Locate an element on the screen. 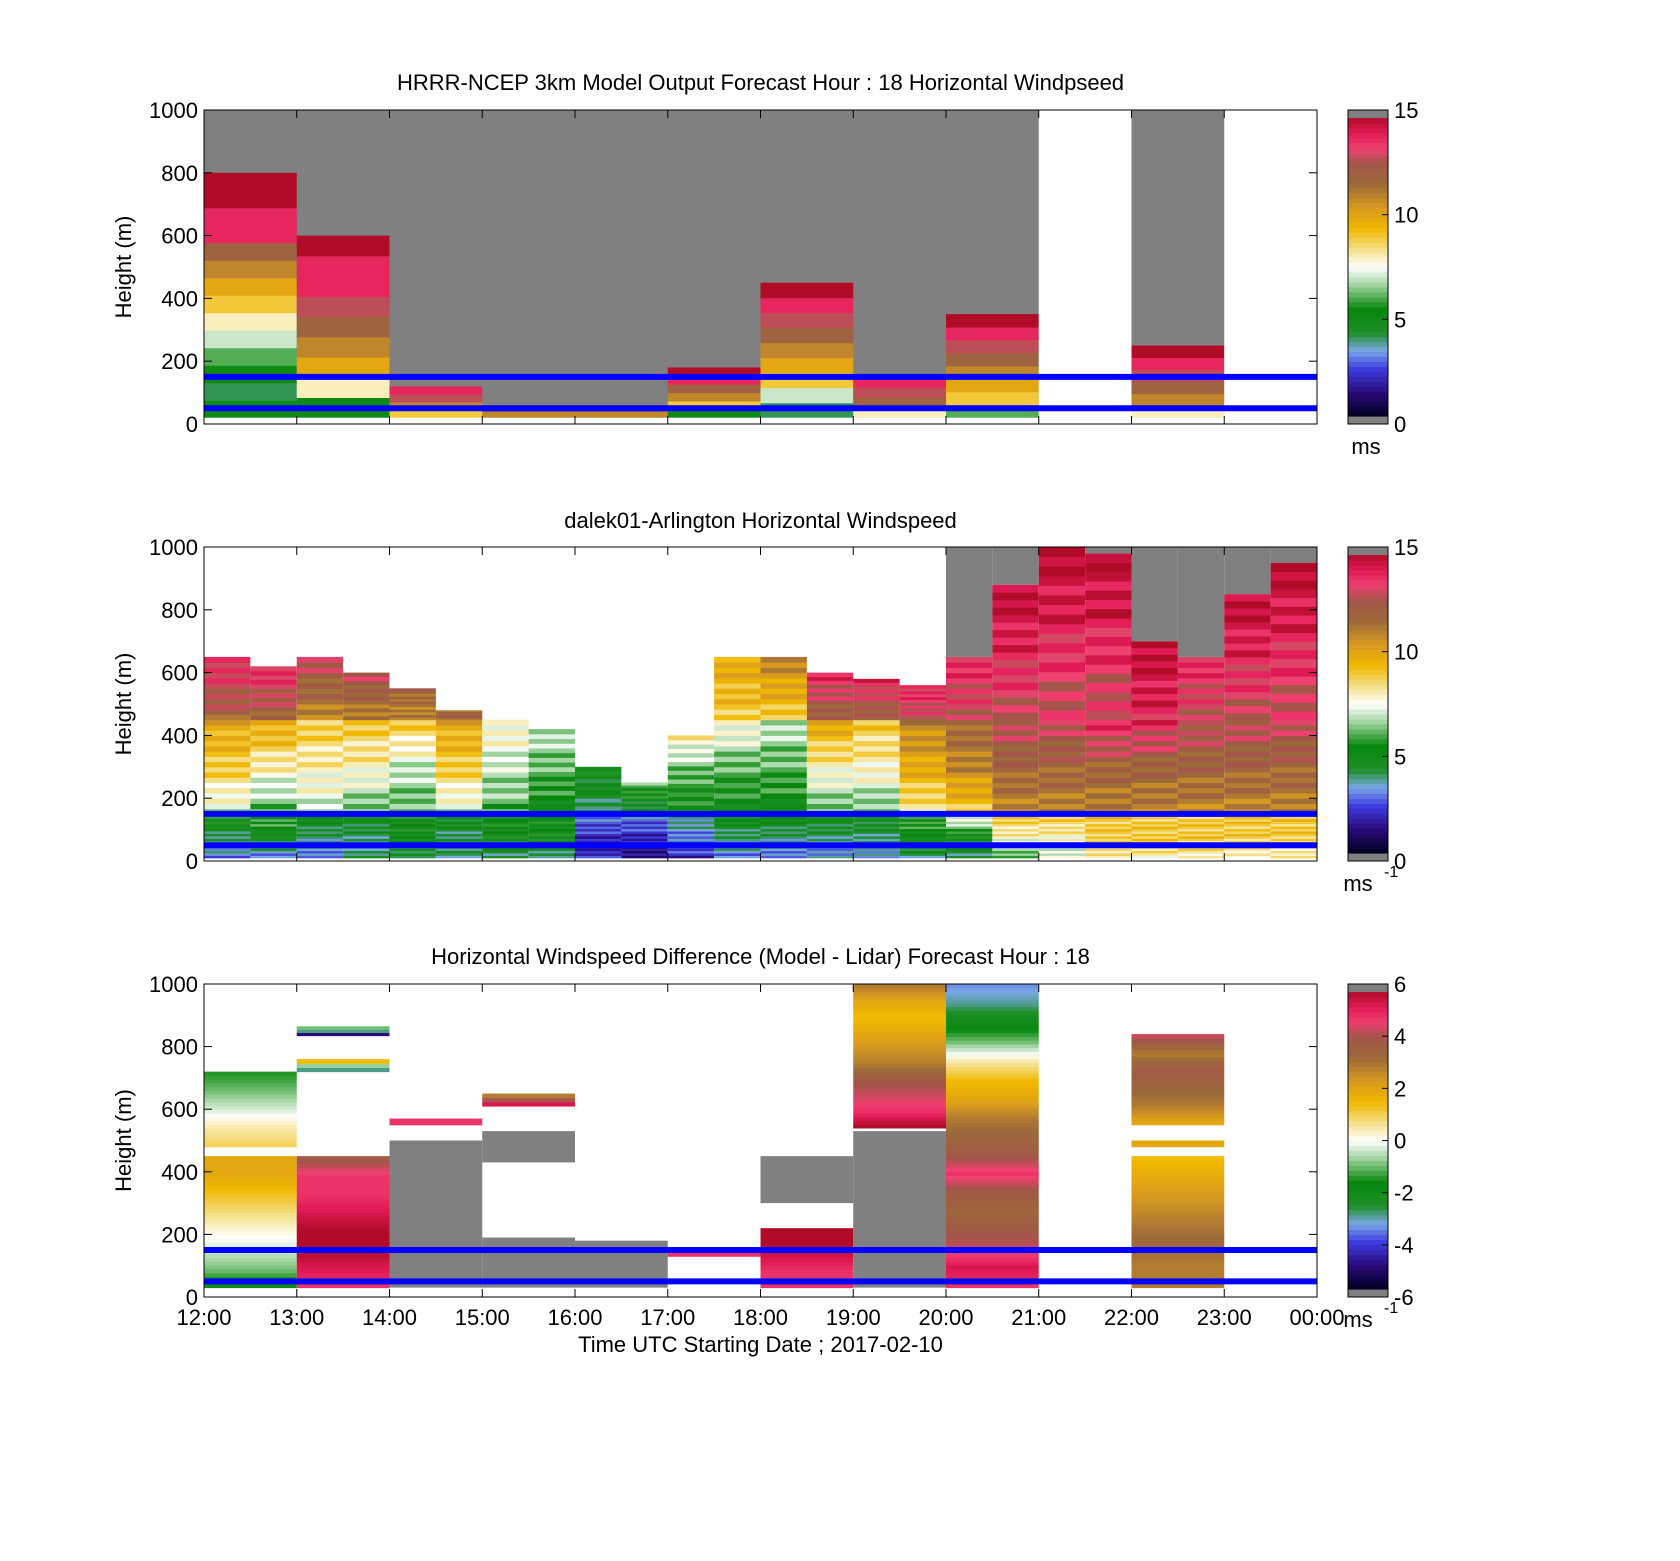 The width and height of the screenshot is (1680, 1561). x-tick-label: 17:00 is located at coordinates (667, 1317).